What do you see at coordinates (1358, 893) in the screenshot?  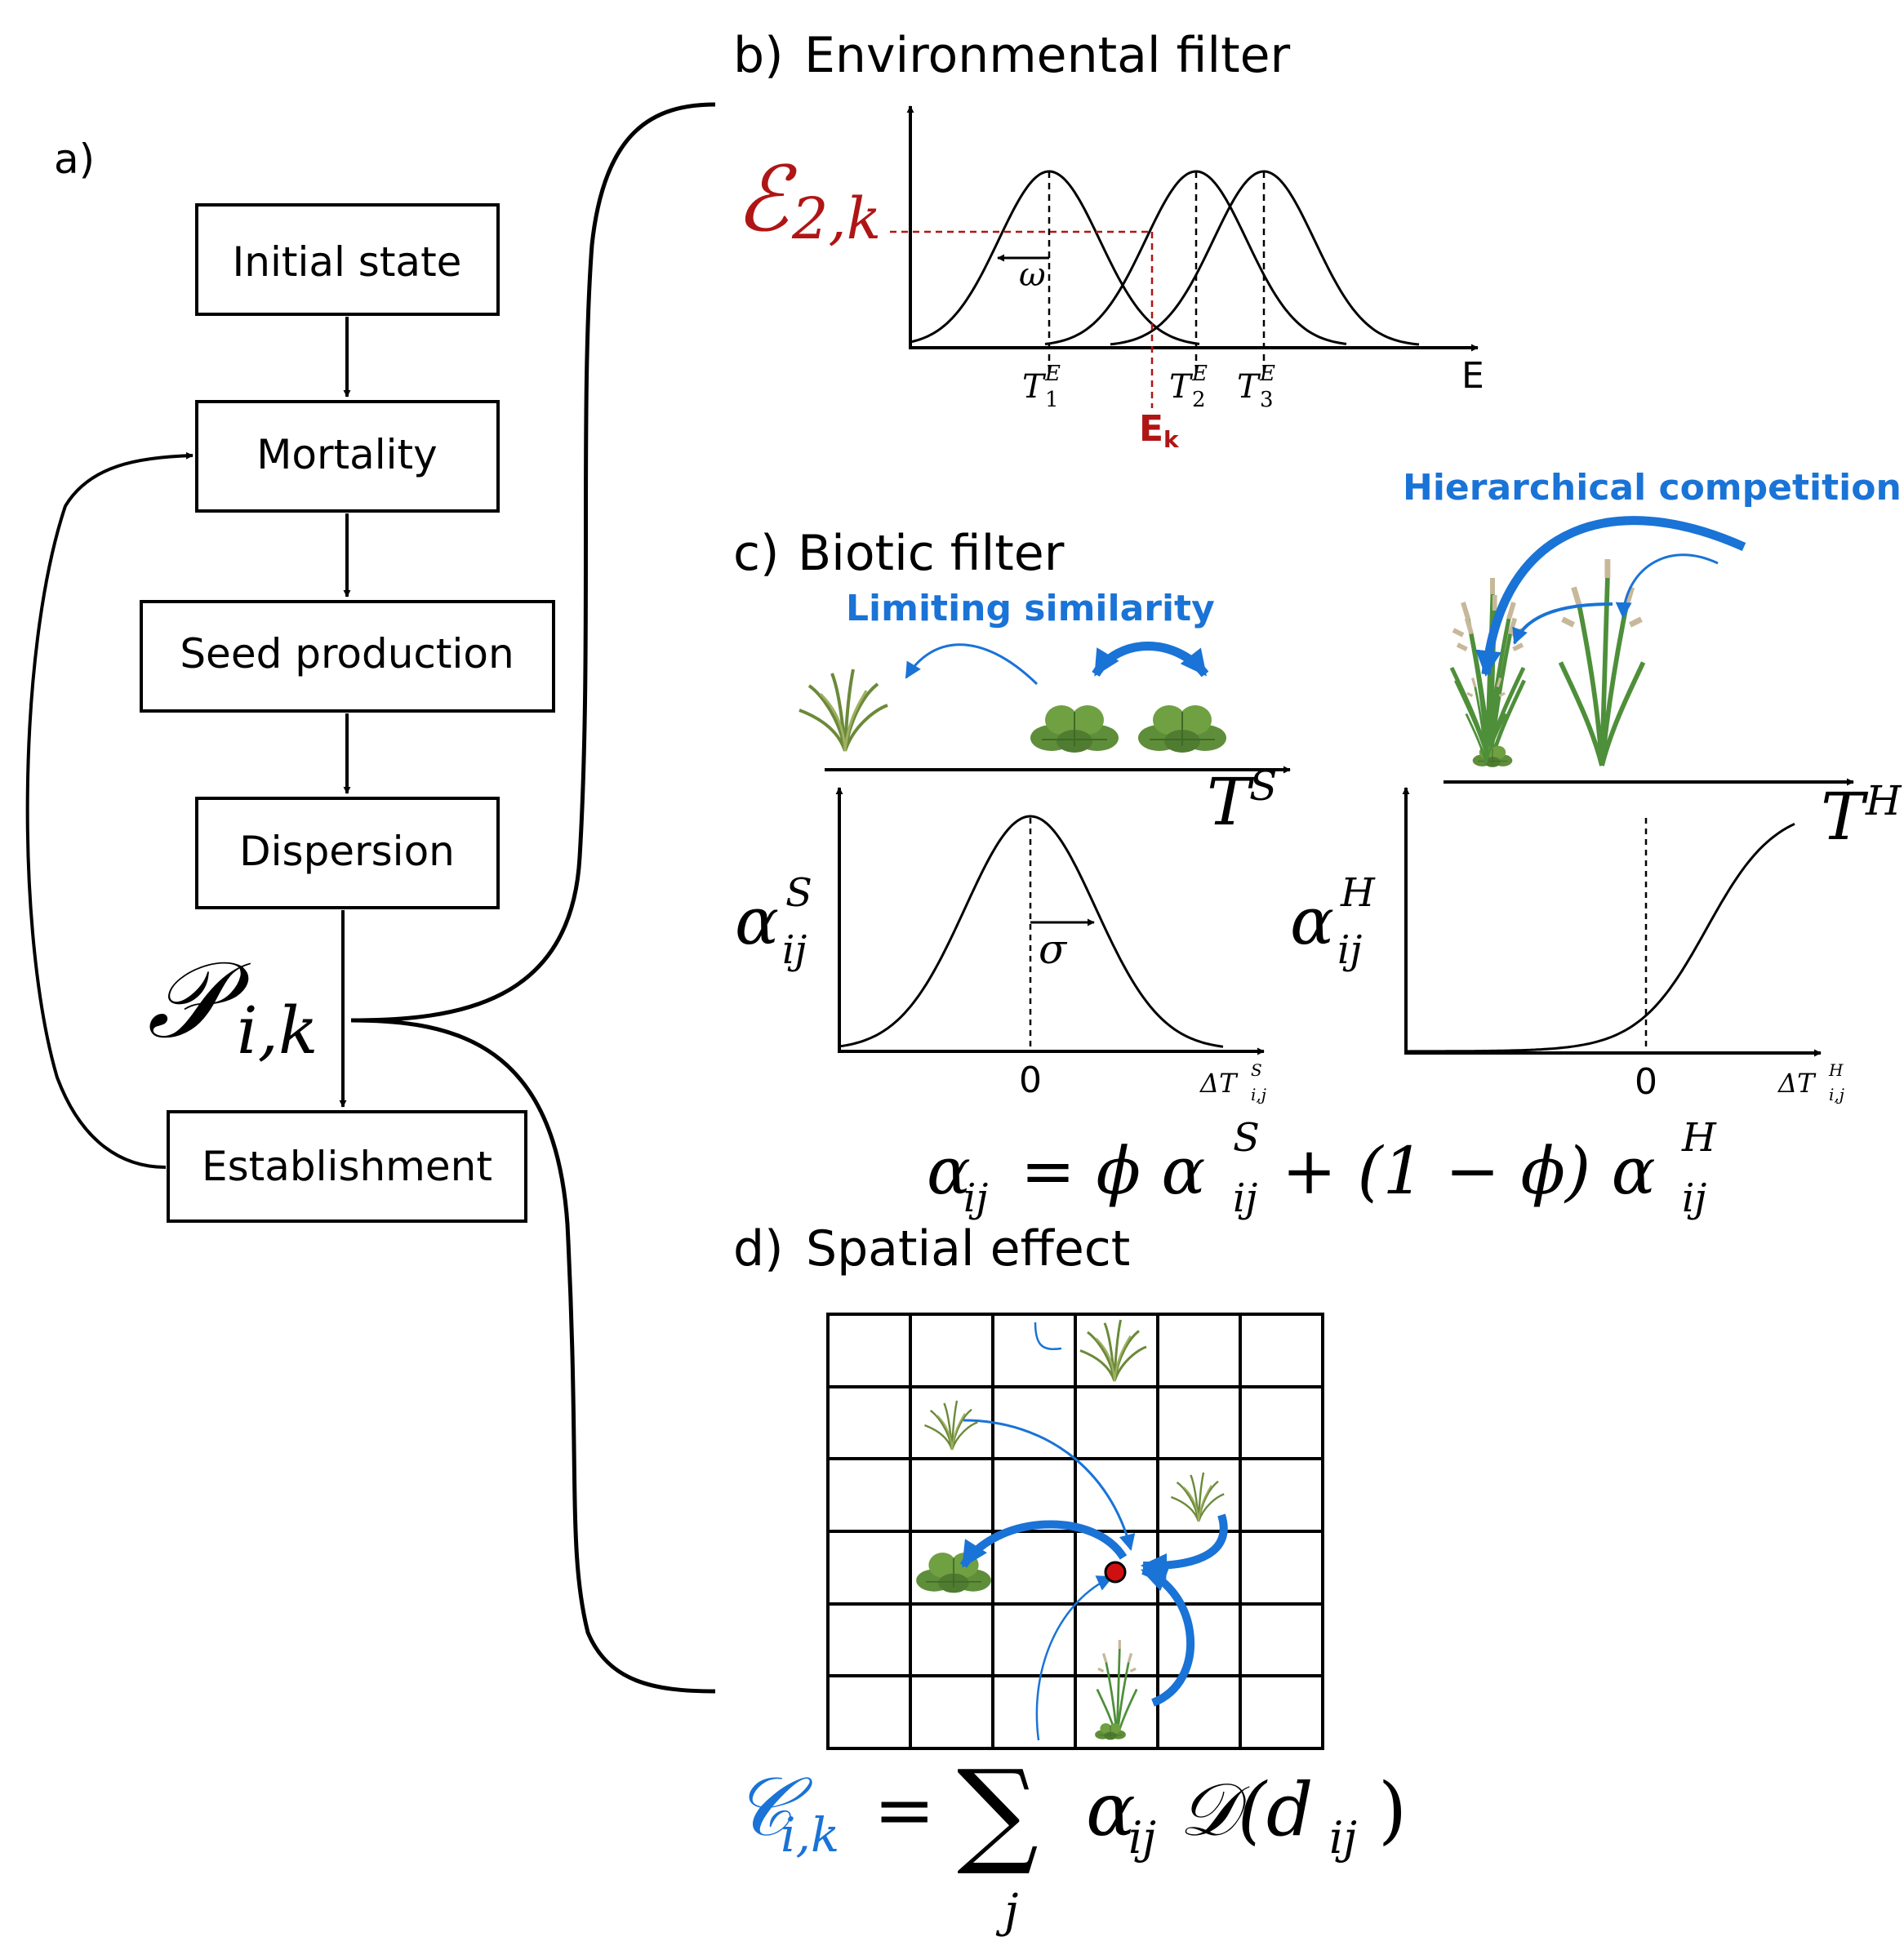 I see `alpha-h-sup: H` at bounding box center [1358, 893].